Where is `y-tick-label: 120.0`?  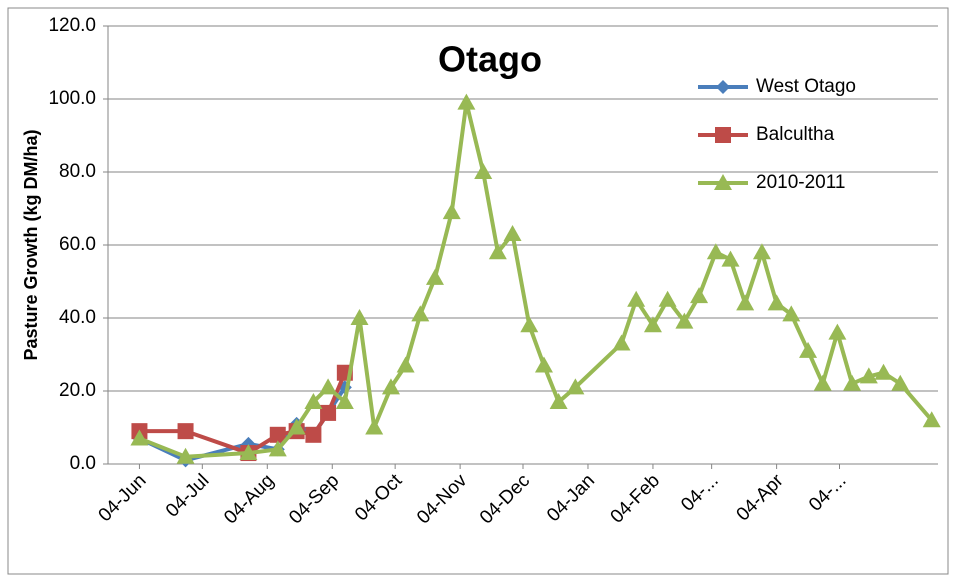 y-tick-label: 120.0 is located at coordinates (72, 25).